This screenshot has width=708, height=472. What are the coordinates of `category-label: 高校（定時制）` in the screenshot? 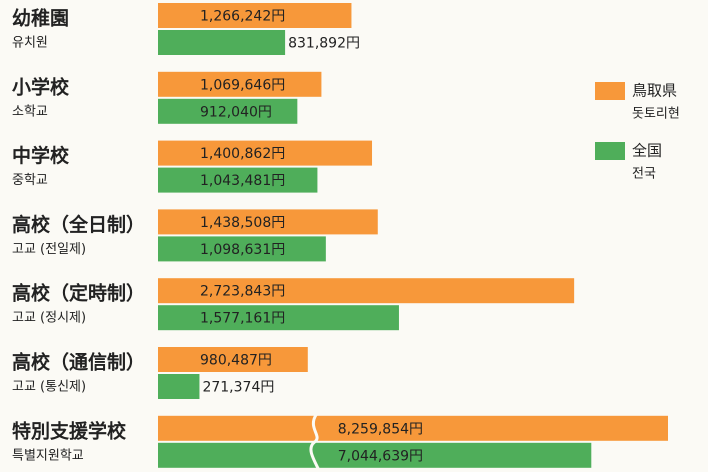 It's located at (78, 293).